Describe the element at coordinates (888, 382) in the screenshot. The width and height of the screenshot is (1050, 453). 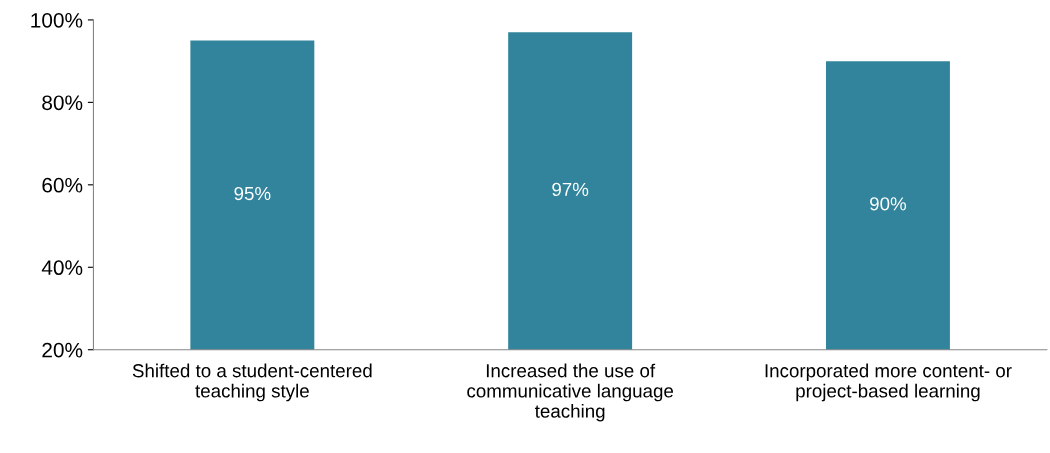
I see `x-tick-label: Incorporated more content- or project-based learning` at that location.